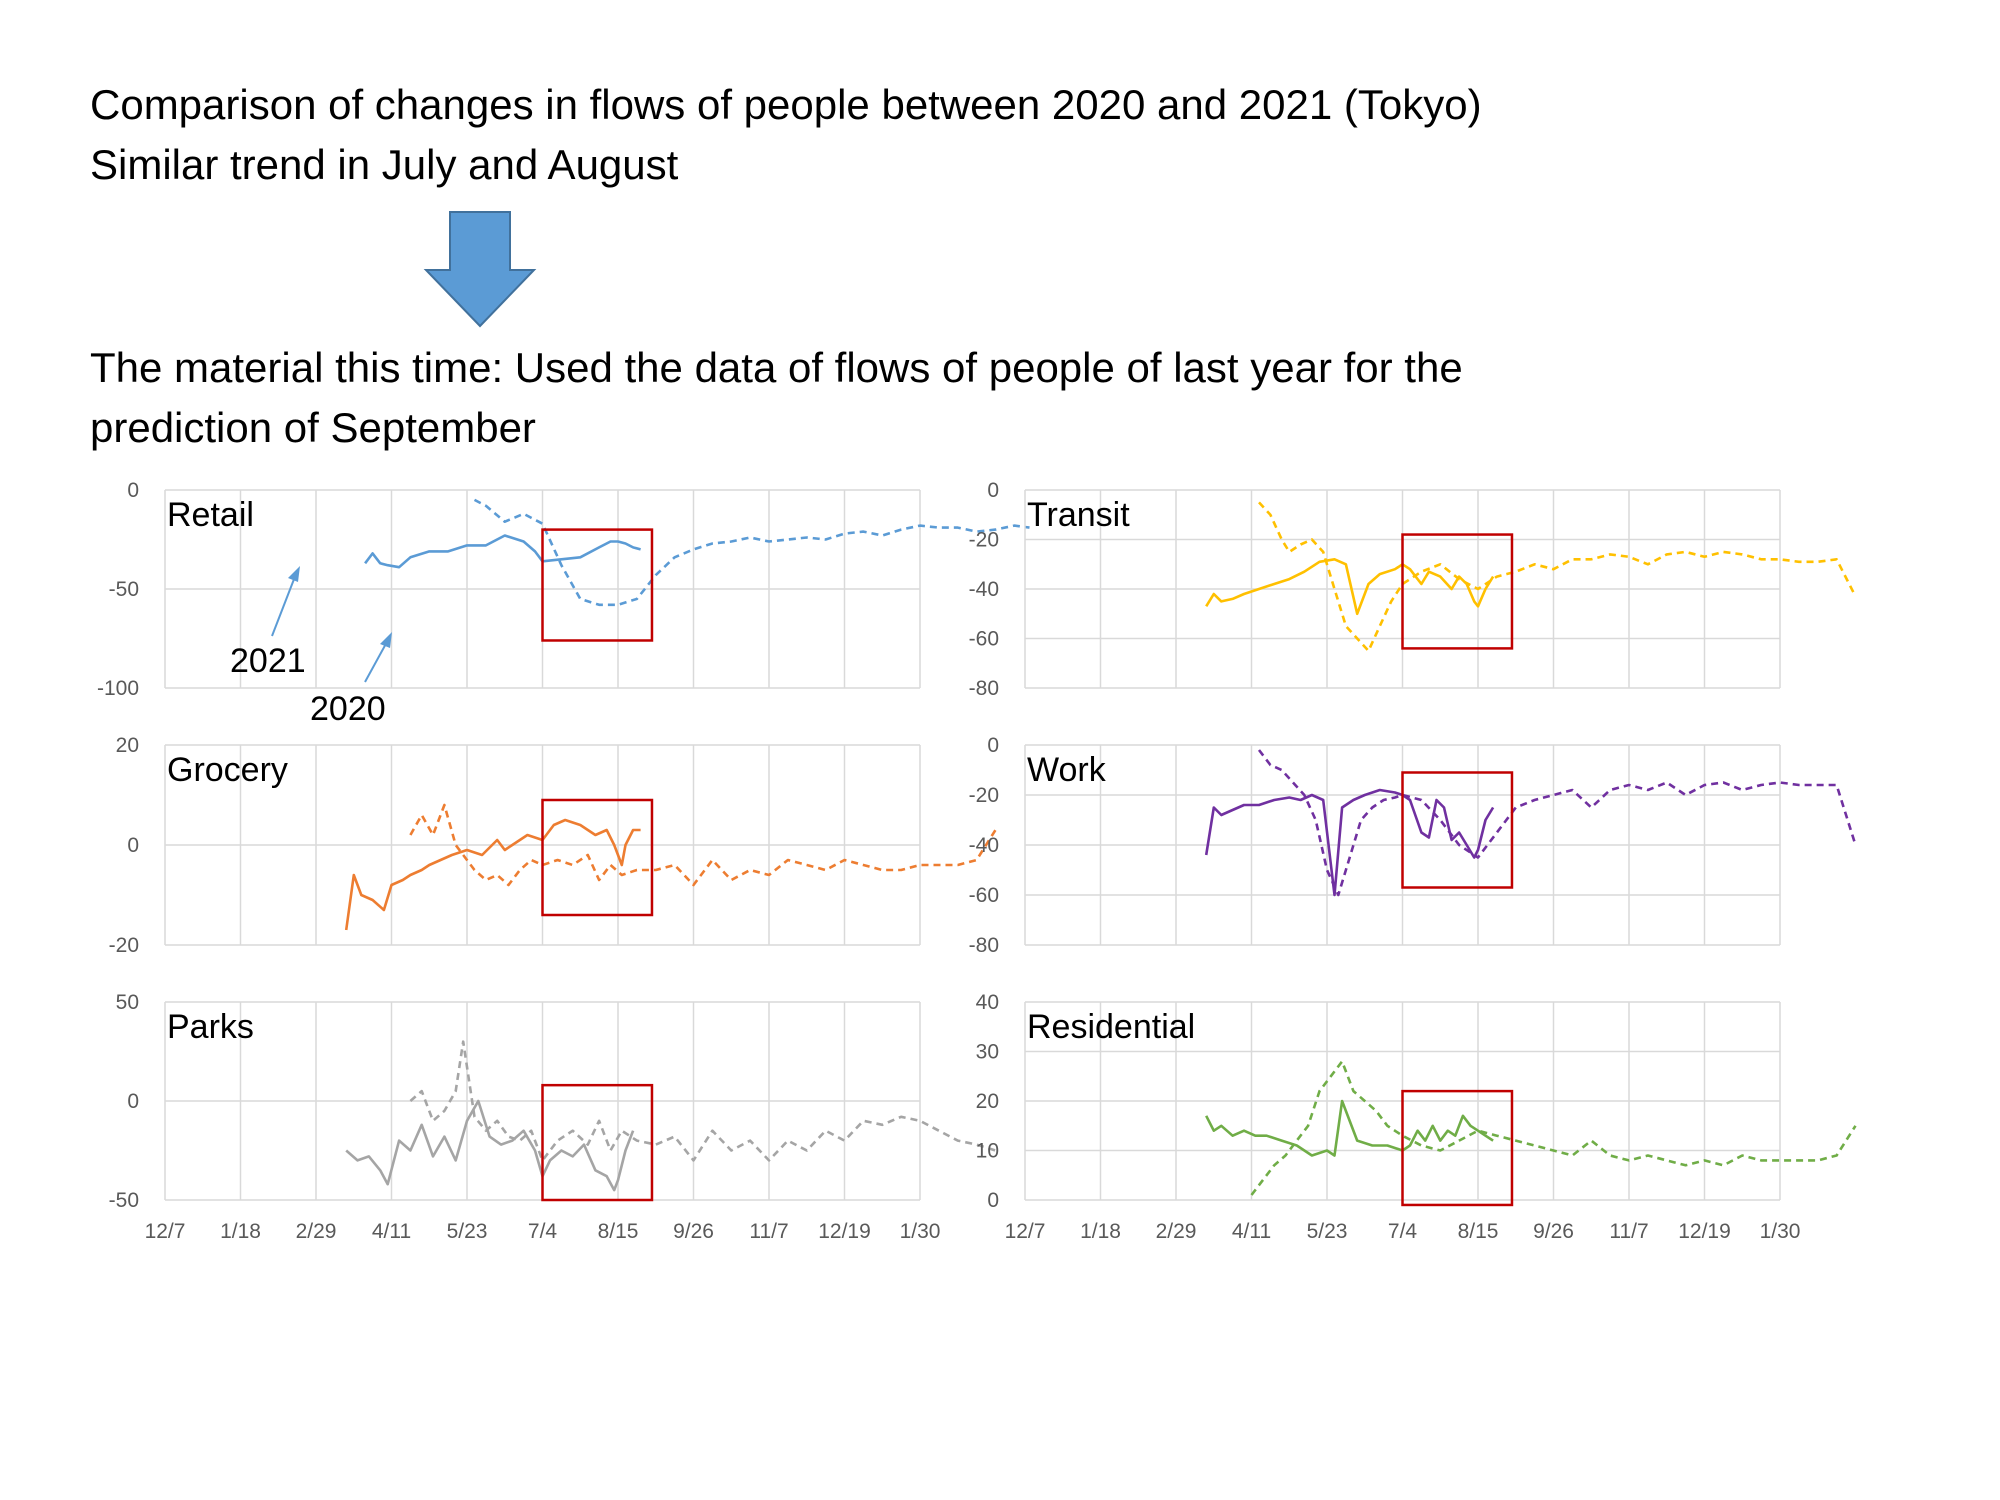 The height and width of the screenshot is (1500, 2000). Describe the element at coordinates (348, 709) in the screenshot. I see `annotation-2020: 2020` at that location.